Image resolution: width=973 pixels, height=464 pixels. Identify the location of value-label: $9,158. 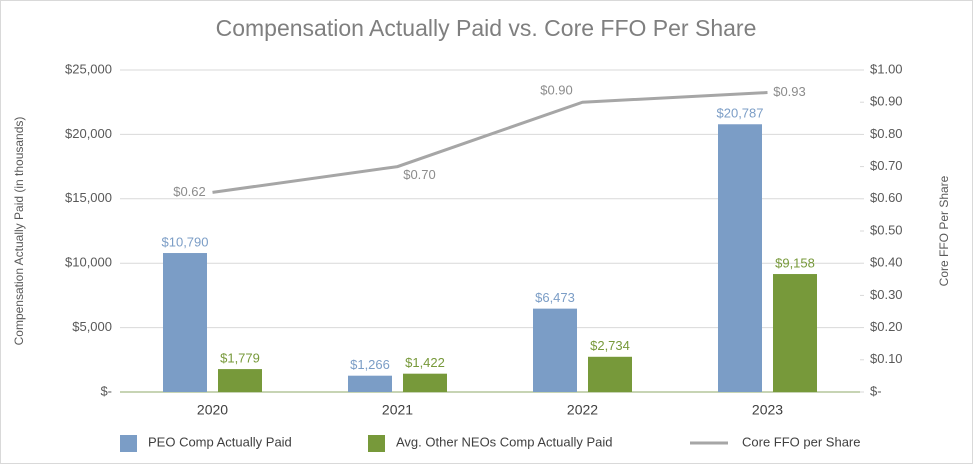
(795, 262).